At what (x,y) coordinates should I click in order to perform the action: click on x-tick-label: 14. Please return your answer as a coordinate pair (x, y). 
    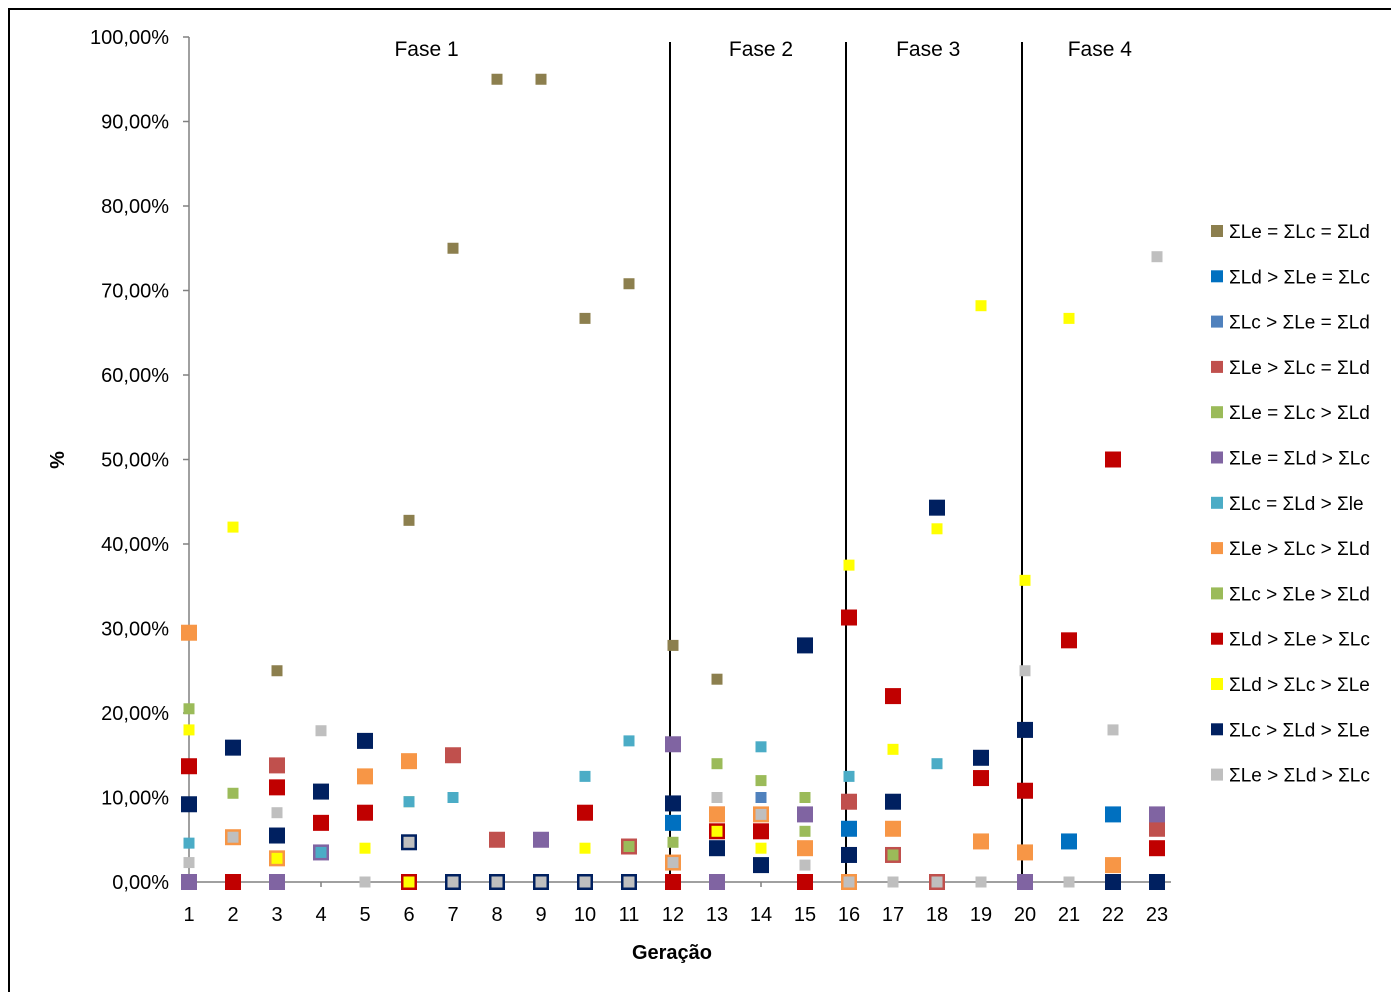
    Looking at the image, I should click on (761, 915).